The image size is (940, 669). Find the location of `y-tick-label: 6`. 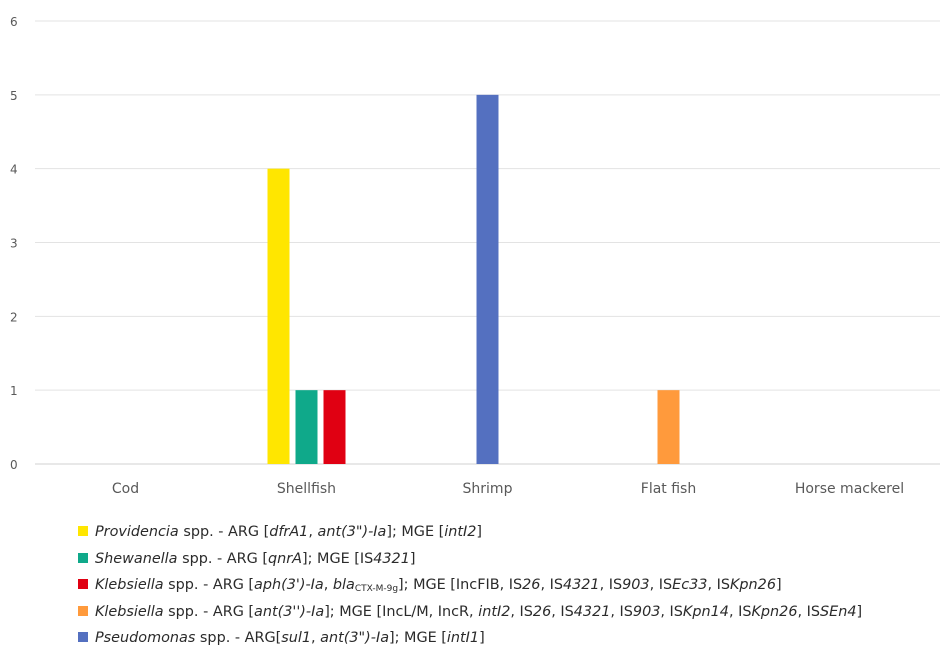

y-tick-label: 6 is located at coordinates (14, 22).